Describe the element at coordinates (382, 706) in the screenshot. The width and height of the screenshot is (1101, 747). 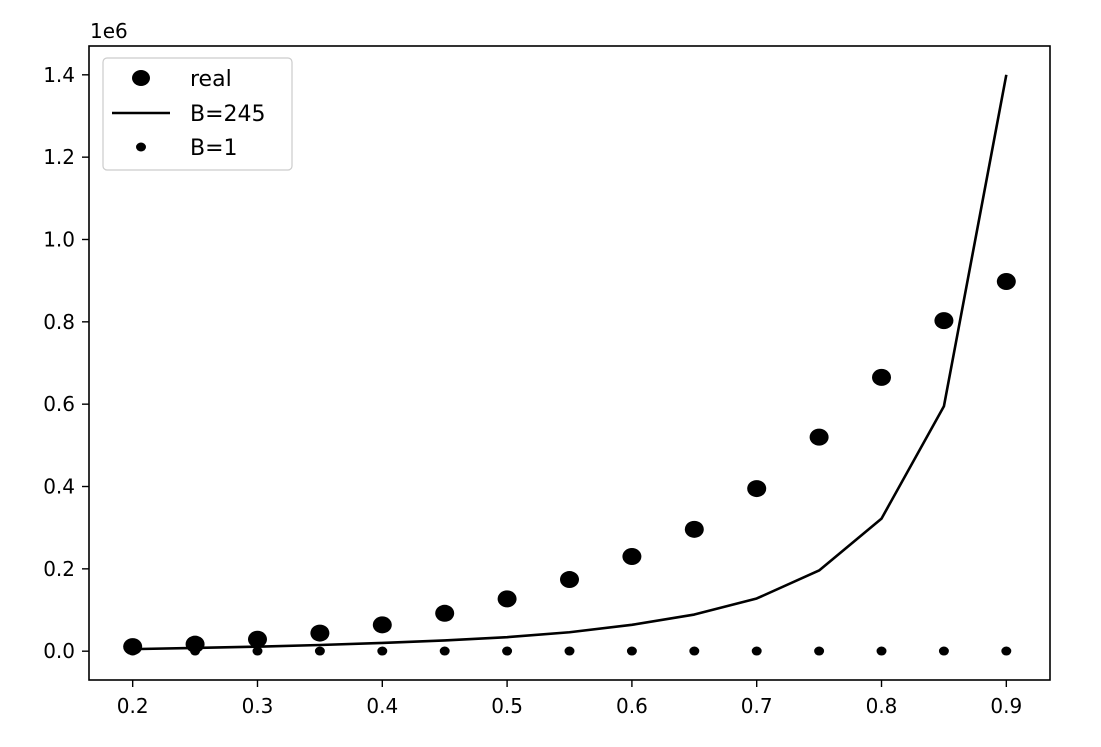
I see `x-tick-label: 0.4` at that location.